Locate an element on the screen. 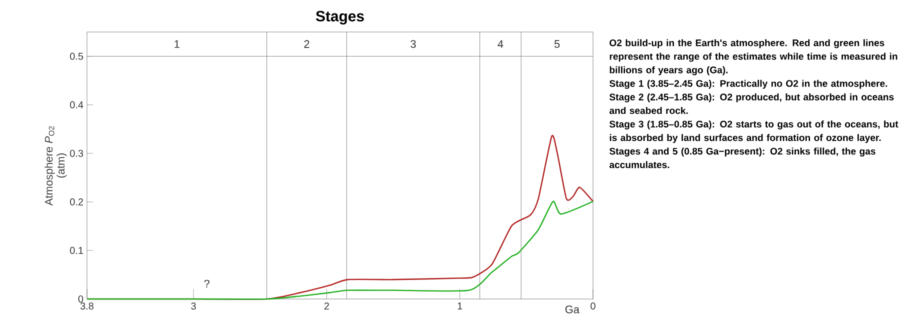 This screenshot has height=323, width=905. x-tick-label: 1 is located at coordinates (460, 306).